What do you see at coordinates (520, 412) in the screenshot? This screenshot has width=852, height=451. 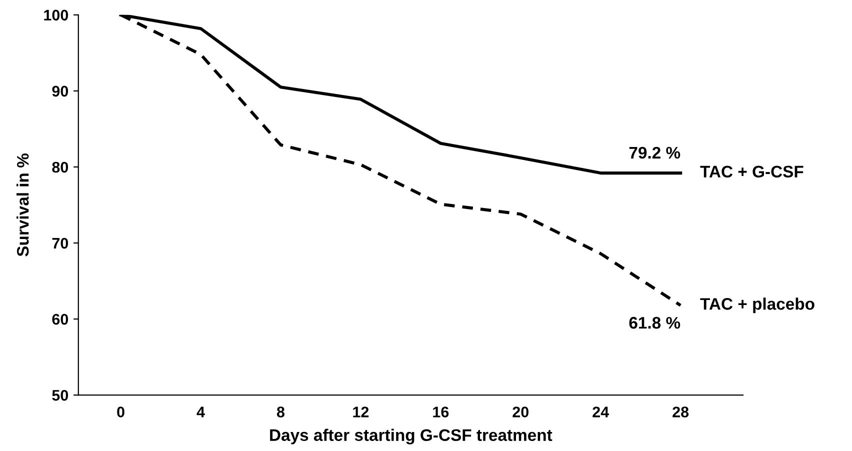 I see `x-tick-label: 20` at bounding box center [520, 412].